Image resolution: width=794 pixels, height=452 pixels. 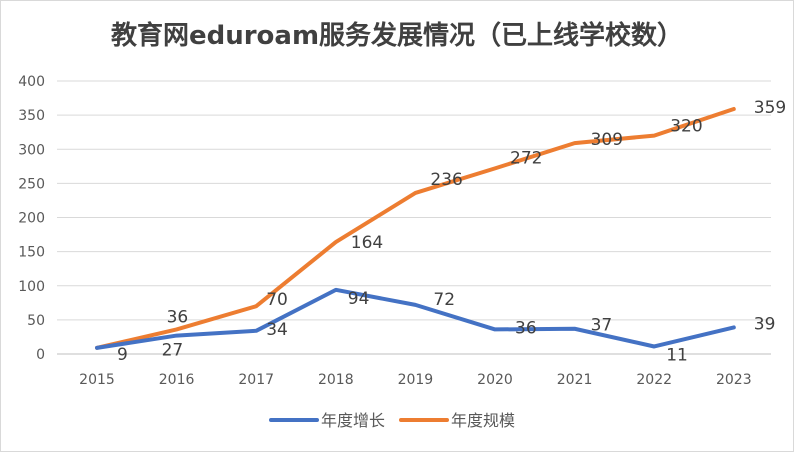 What do you see at coordinates (173, 351) in the screenshot?
I see `data-label: 27` at bounding box center [173, 351].